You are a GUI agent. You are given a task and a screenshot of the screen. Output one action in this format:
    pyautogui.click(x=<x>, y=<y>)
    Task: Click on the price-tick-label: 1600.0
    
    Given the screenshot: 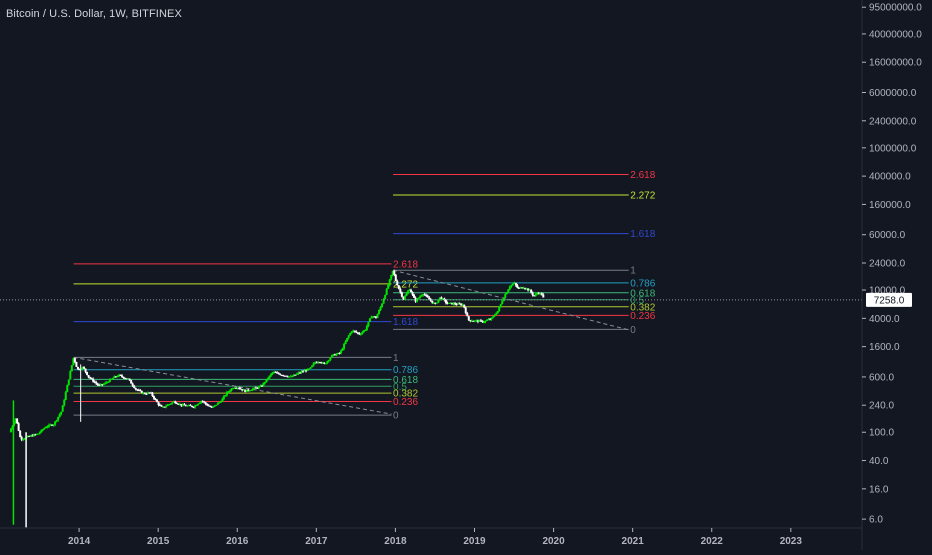 What is the action you would take?
    pyautogui.click(x=884, y=347)
    